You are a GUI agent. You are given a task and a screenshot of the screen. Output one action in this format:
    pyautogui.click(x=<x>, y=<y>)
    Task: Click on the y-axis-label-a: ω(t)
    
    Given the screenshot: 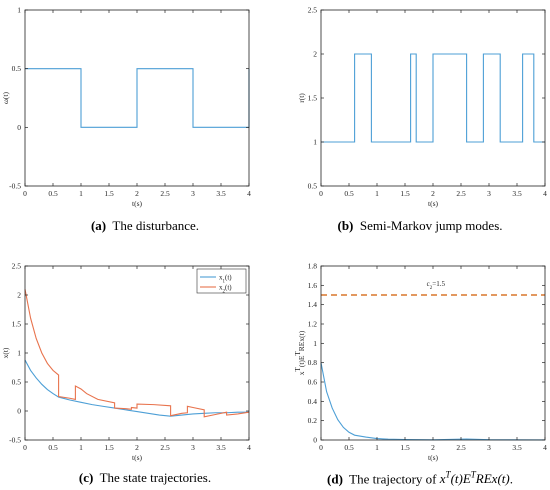 What is the action you would take?
    pyautogui.click(x=5, y=97)
    